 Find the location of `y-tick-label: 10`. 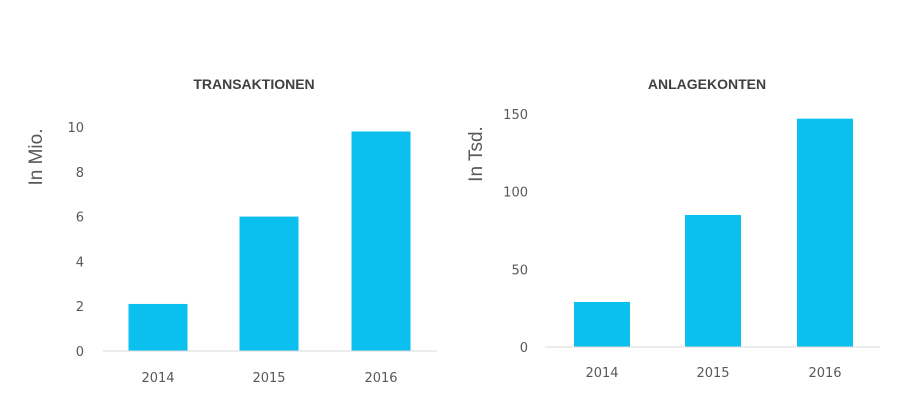

y-tick-label: 10 is located at coordinates (75, 128).